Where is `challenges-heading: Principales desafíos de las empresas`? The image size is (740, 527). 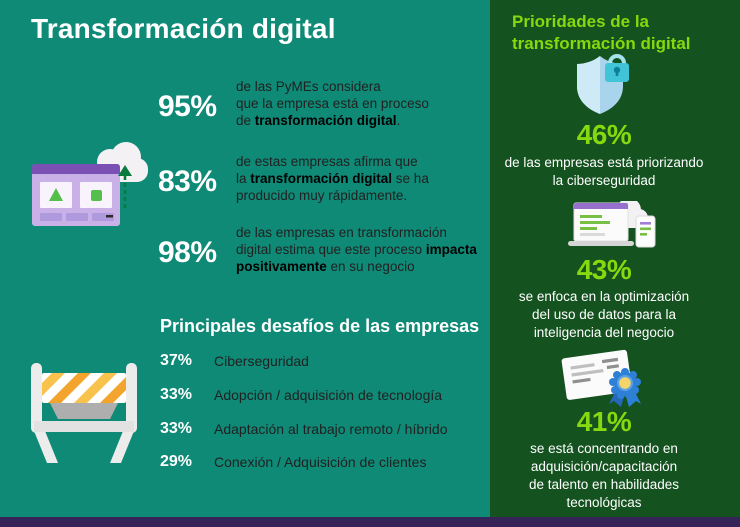 challenges-heading: Principales desafíos de las empresas is located at coordinates (320, 326).